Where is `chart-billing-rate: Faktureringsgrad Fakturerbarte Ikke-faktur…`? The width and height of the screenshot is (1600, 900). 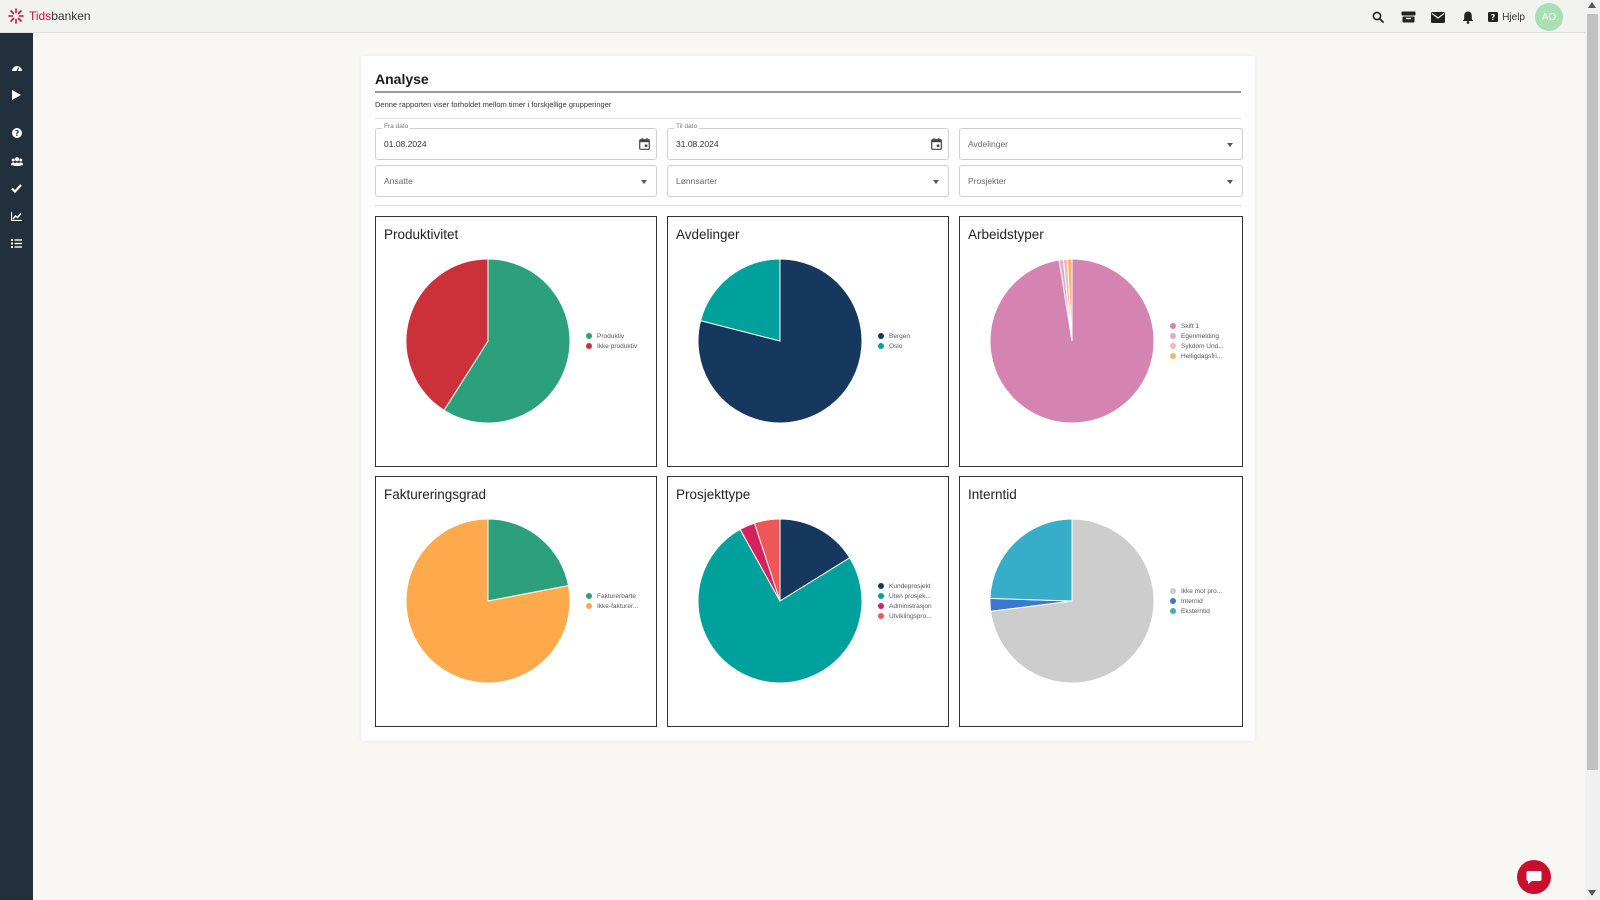
chart-billing-rate: Faktureringsgrad Fakturerbarte Ikke-faktur… is located at coordinates (516, 601).